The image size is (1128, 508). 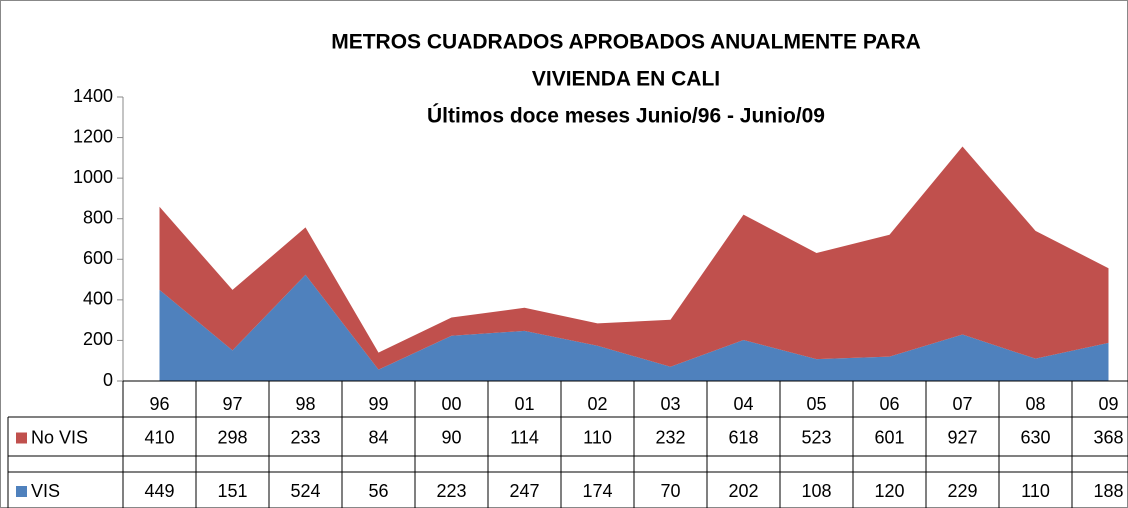 What do you see at coordinates (816, 437) in the screenshot?
I see `table-value: 523` at bounding box center [816, 437].